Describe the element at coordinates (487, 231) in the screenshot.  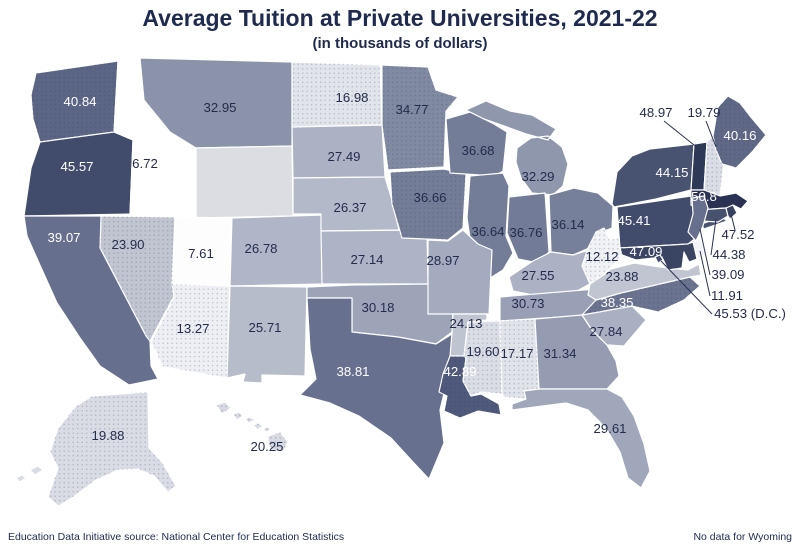
I see `state-label-illinois: 36.64` at that location.